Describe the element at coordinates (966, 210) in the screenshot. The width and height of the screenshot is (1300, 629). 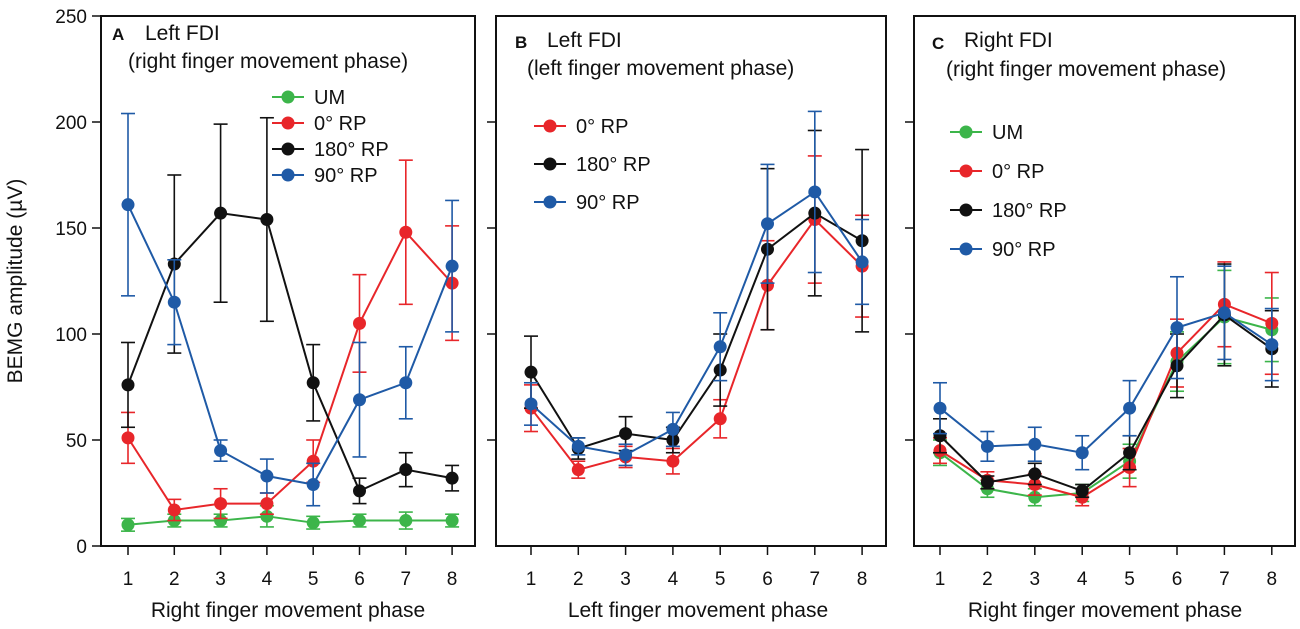
I see `panel-c-legend-marker-180deg-rp` at that location.